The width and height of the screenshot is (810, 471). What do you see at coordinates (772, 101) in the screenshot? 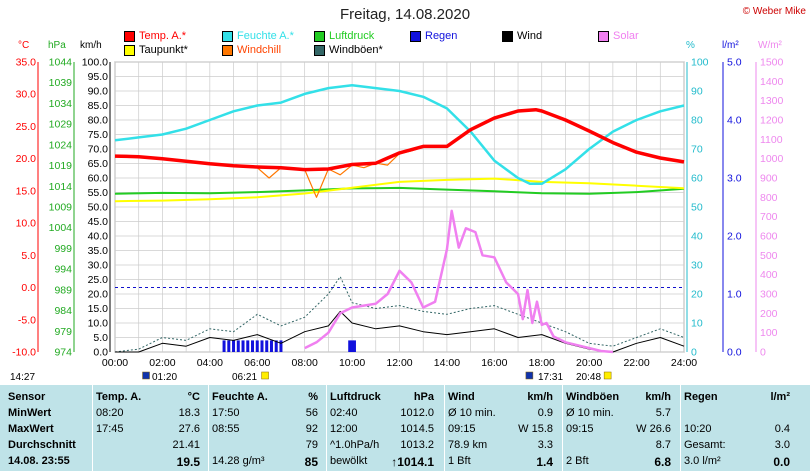
I see `axis-tick-label-wm2: 1300` at bounding box center [772, 101].